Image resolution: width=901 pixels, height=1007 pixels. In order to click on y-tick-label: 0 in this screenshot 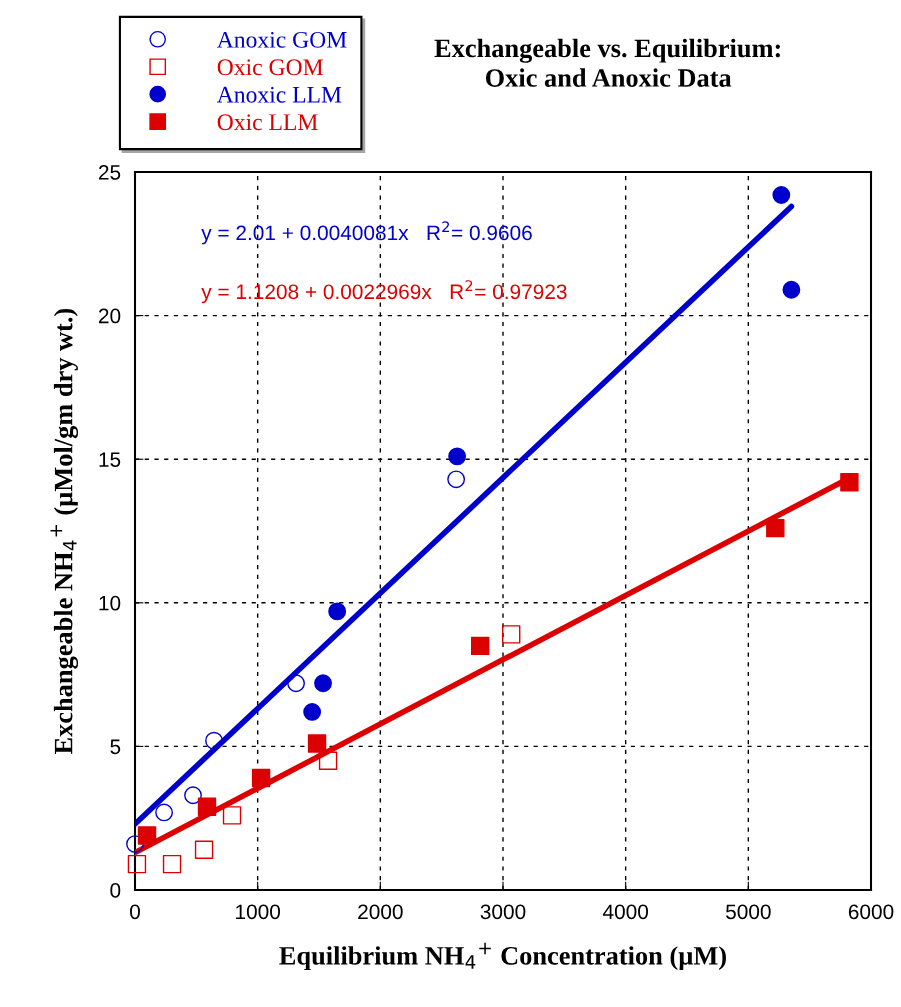, I will do `click(115, 890)`.